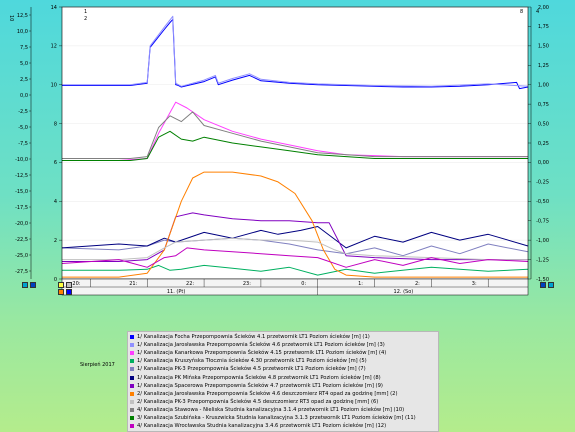 This screenshot has width=575, height=432. Describe the element at coordinates (55, 163) in the screenshot. I see `y-left-inner-tick-label: 6` at that location.